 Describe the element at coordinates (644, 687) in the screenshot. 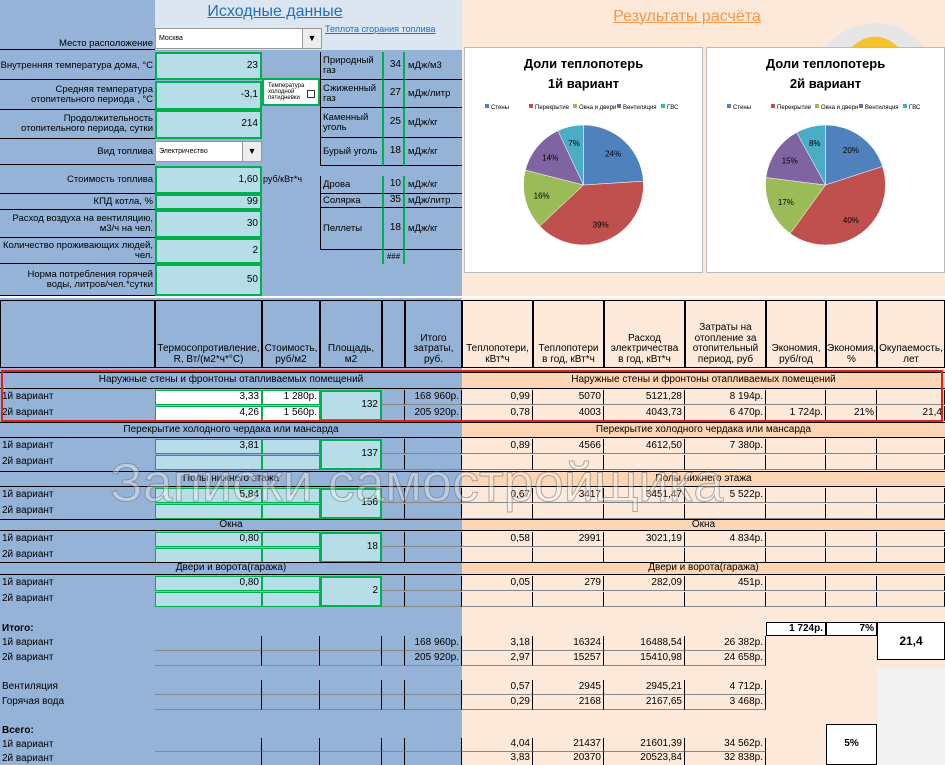

I see `cell: 2945,21` at that location.